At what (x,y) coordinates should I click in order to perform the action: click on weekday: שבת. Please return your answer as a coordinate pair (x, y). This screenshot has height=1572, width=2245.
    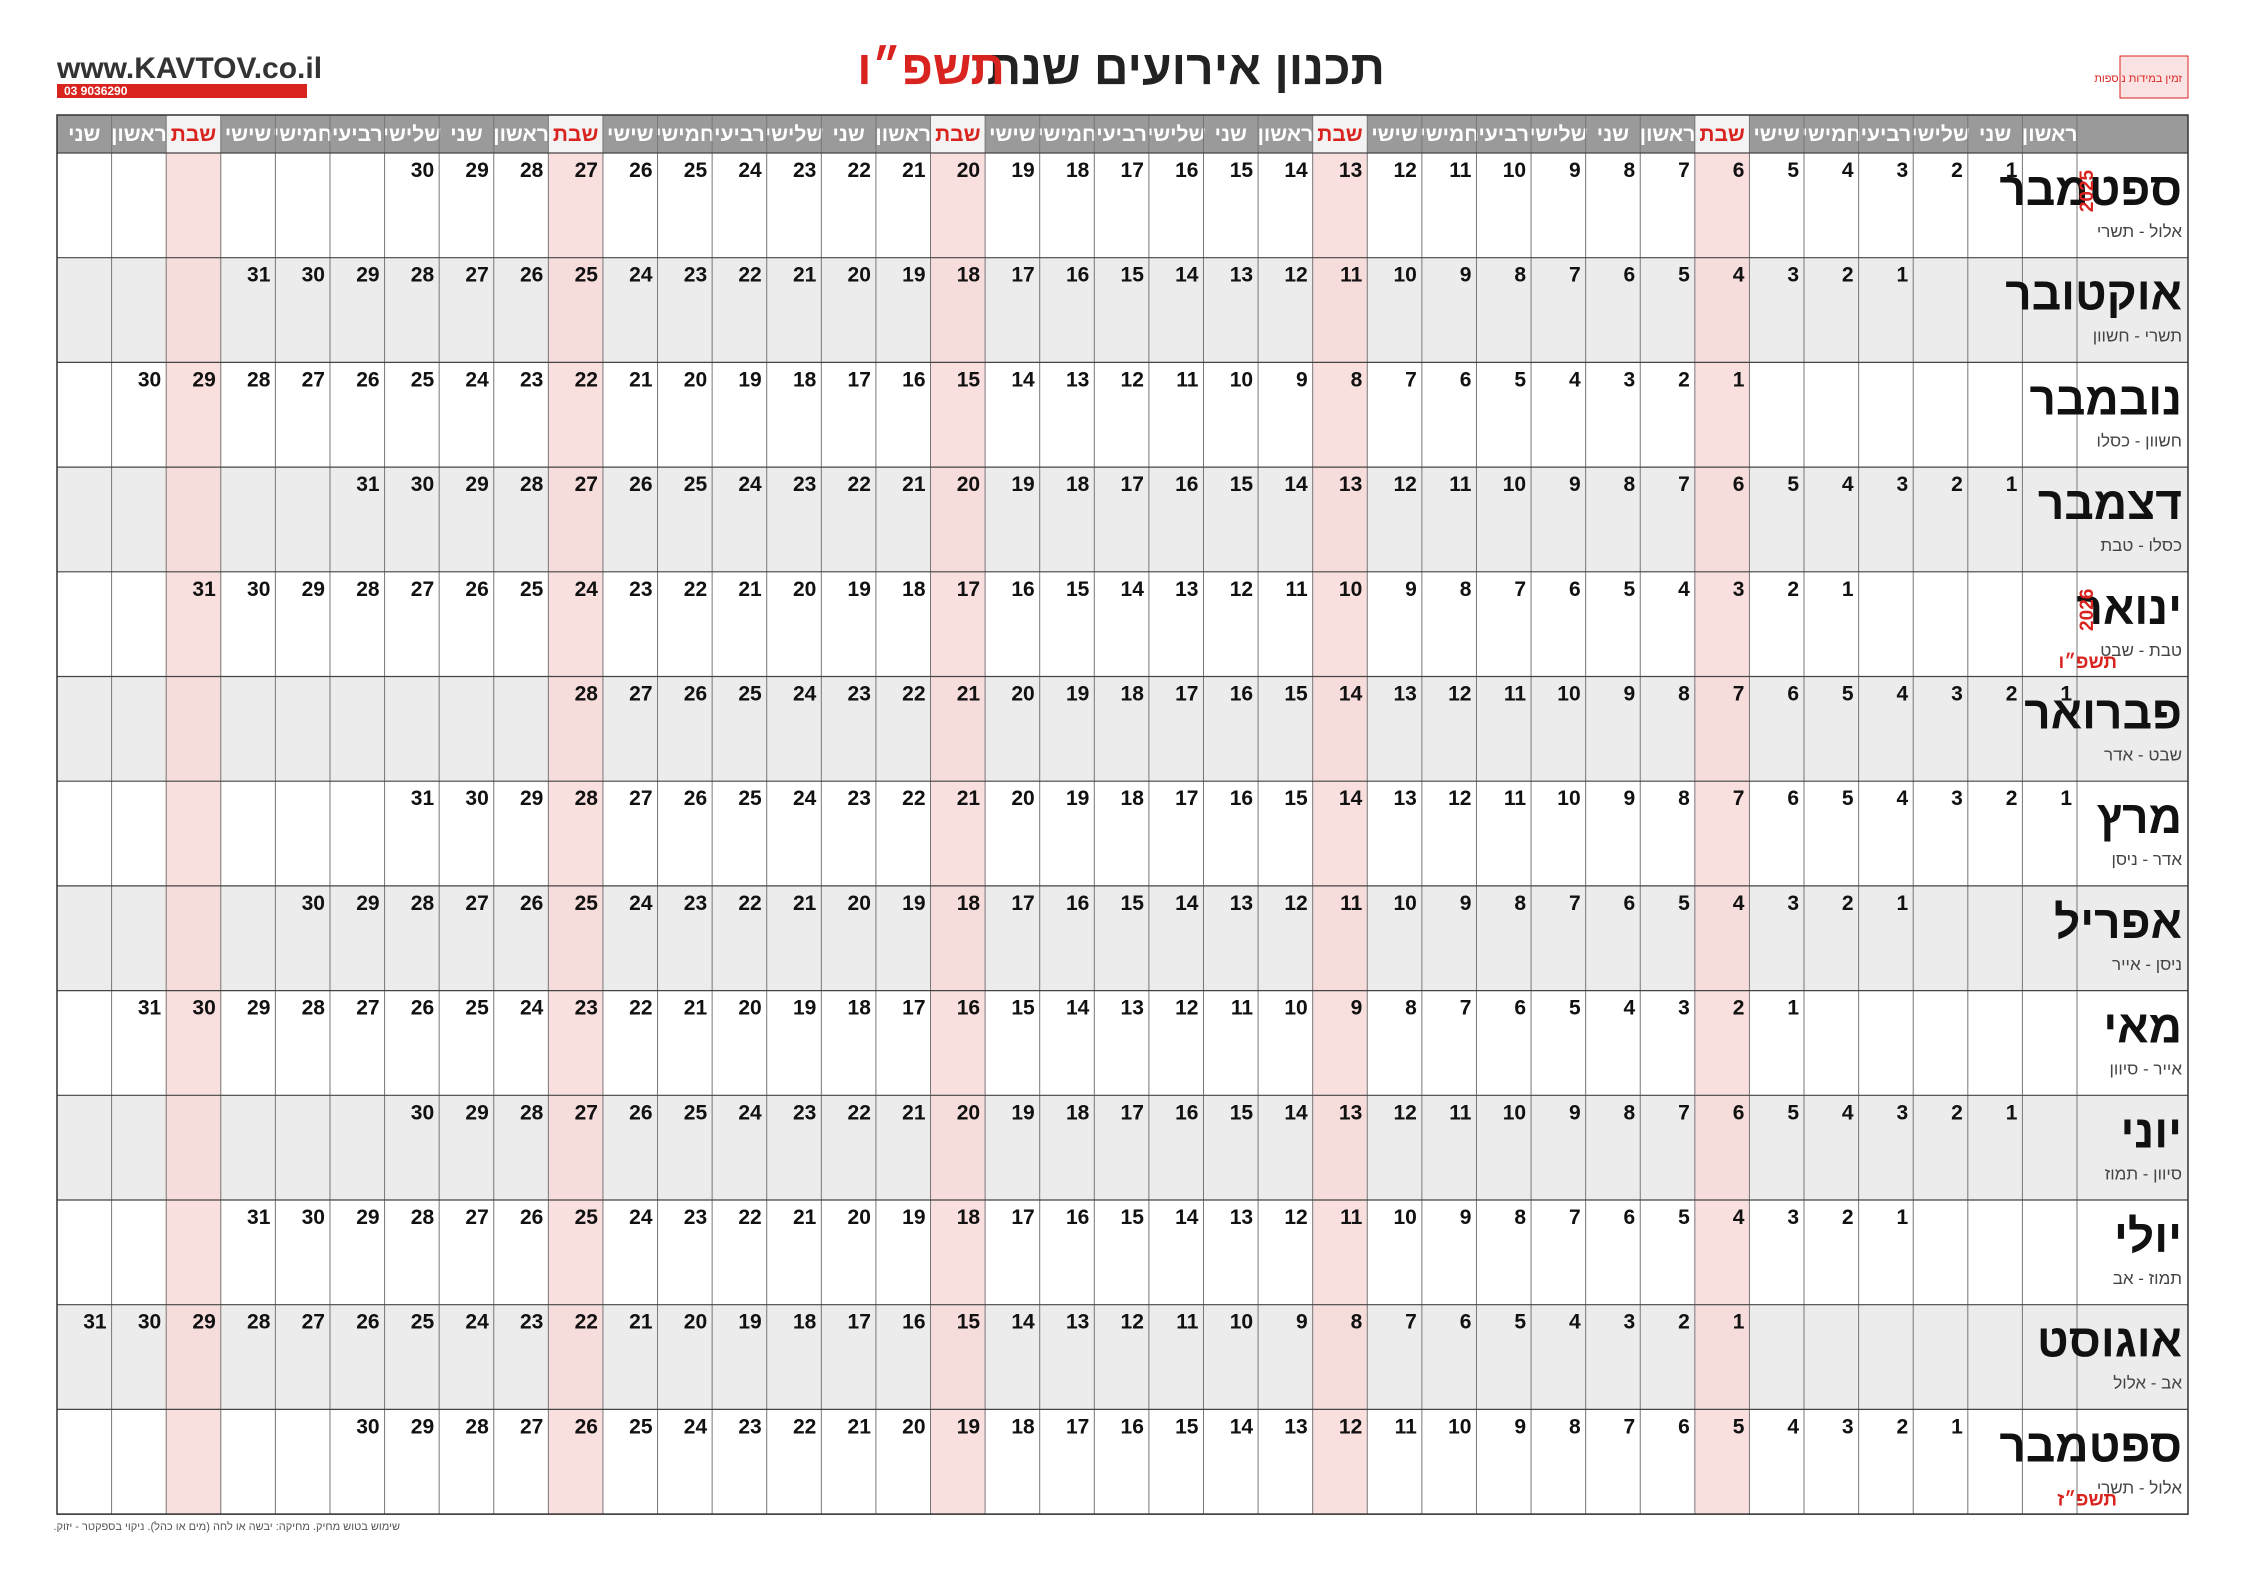
    Looking at the image, I should click on (1340, 134).